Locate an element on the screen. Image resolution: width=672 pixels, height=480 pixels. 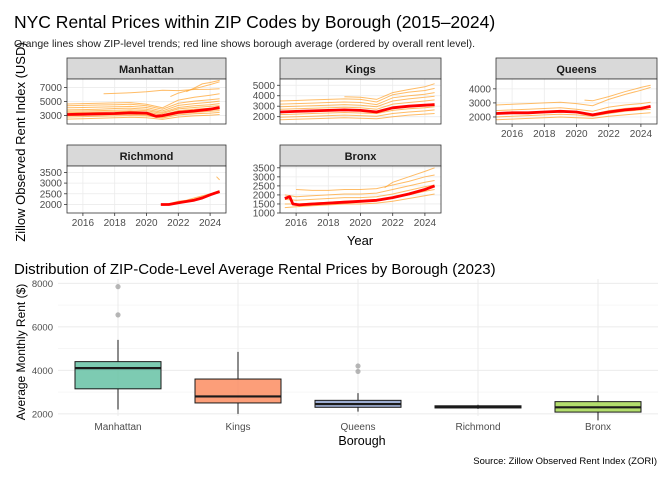
box-richmond: Richmond is located at coordinates (478, 418).